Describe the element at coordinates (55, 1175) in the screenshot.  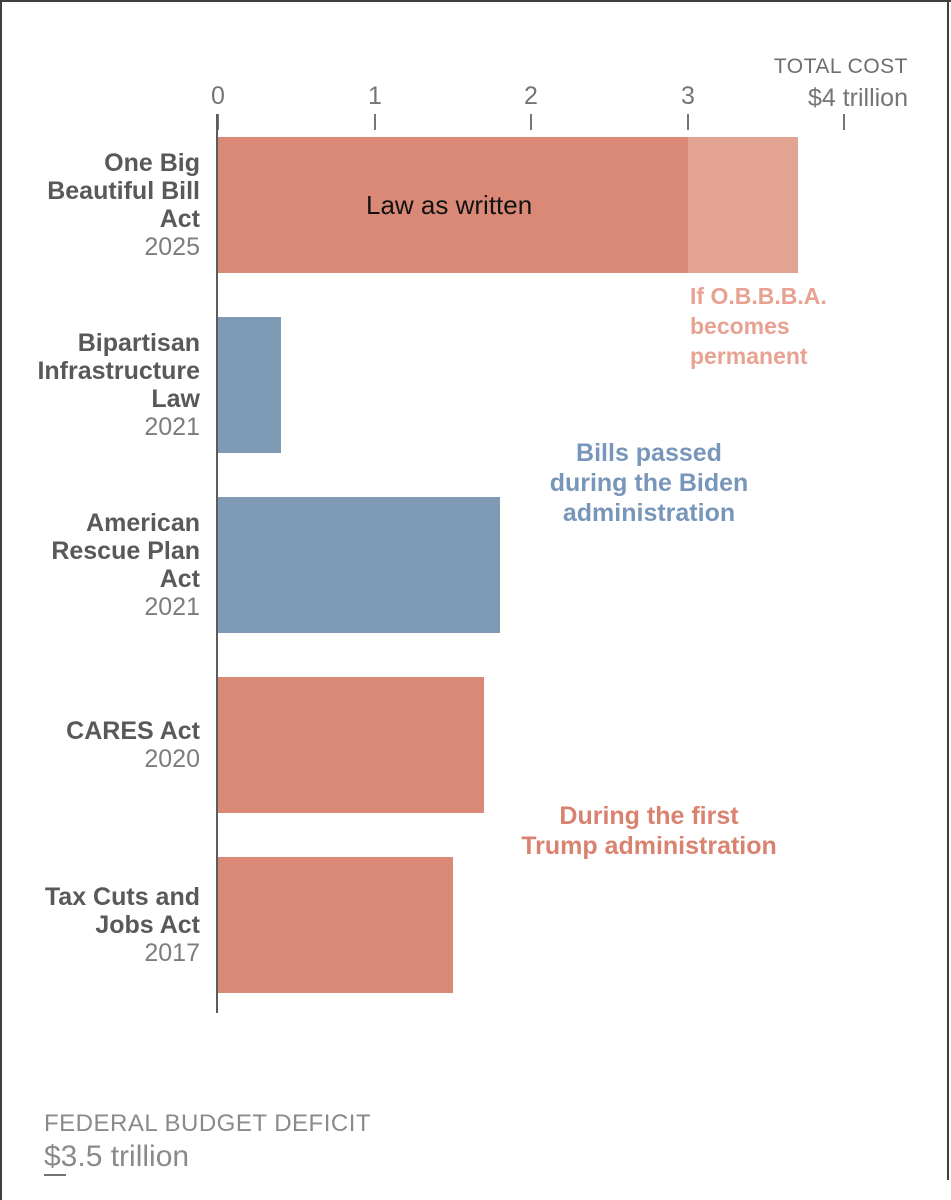
I see `footer-underline` at that location.